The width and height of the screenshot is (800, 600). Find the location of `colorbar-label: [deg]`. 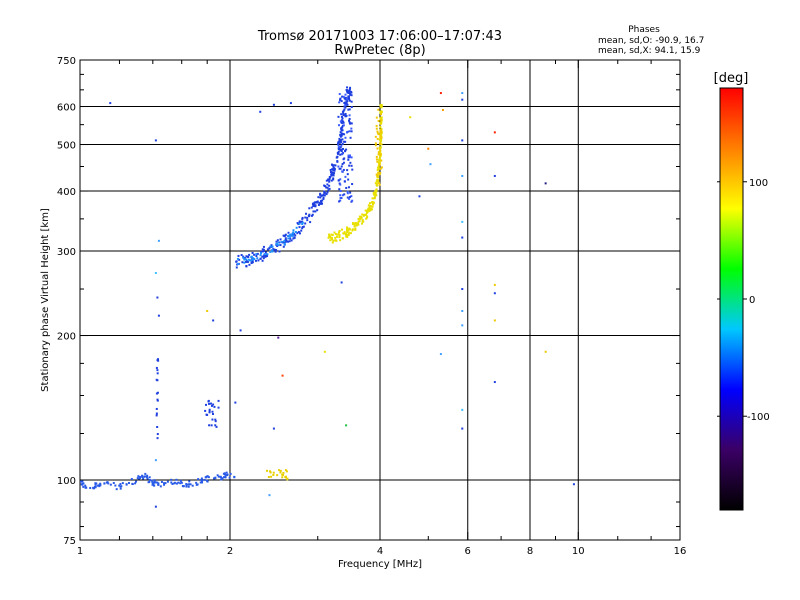

colorbar-label: [deg] is located at coordinates (731, 78).